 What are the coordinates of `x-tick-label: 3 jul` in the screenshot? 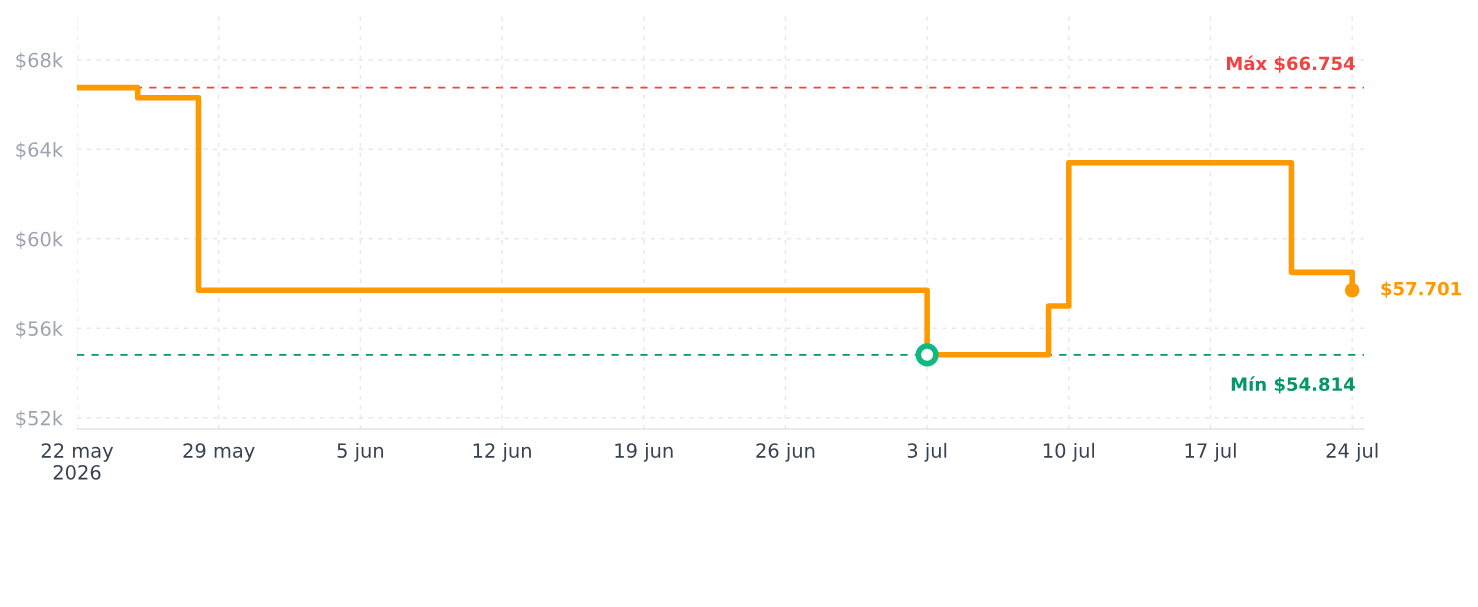 It's located at (927, 452).